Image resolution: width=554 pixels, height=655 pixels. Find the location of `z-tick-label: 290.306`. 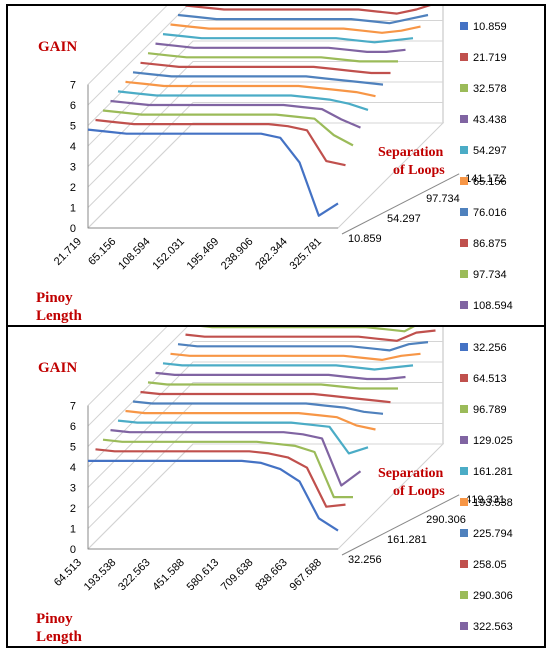

z-tick-label: 290.306 is located at coordinates (446, 520).